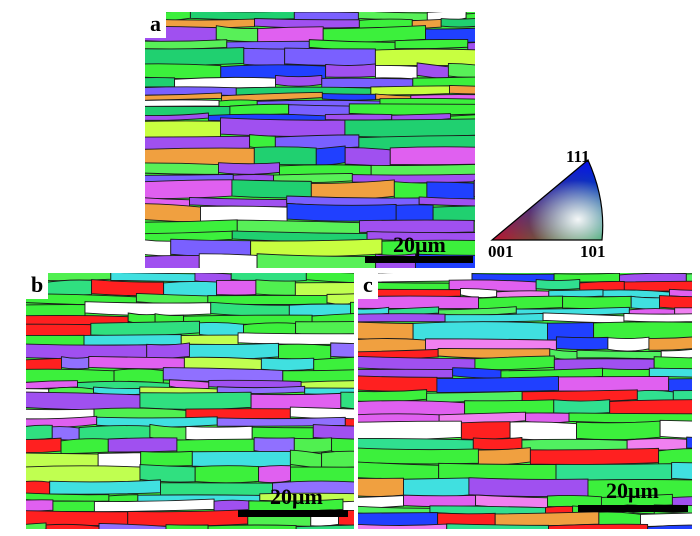 The height and width of the screenshot is (536, 700). What do you see at coordinates (368, 286) in the screenshot?
I see `panel-label-c: c` at bounding box center [368, 286].